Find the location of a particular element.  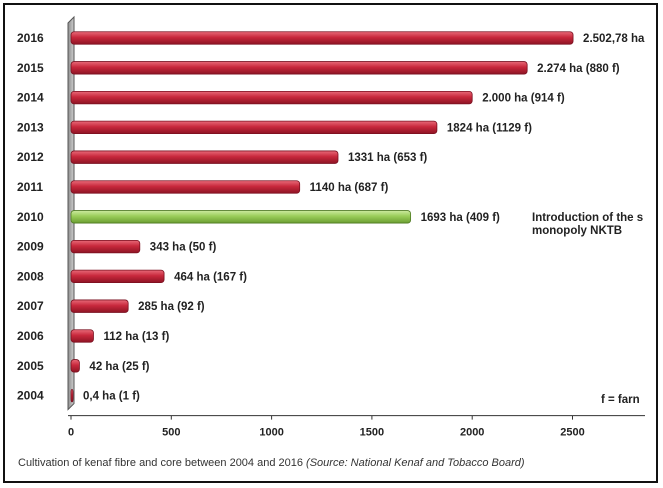

data-label-2004: 0,4 ha (1 f) is located at coordinates (111, 397).